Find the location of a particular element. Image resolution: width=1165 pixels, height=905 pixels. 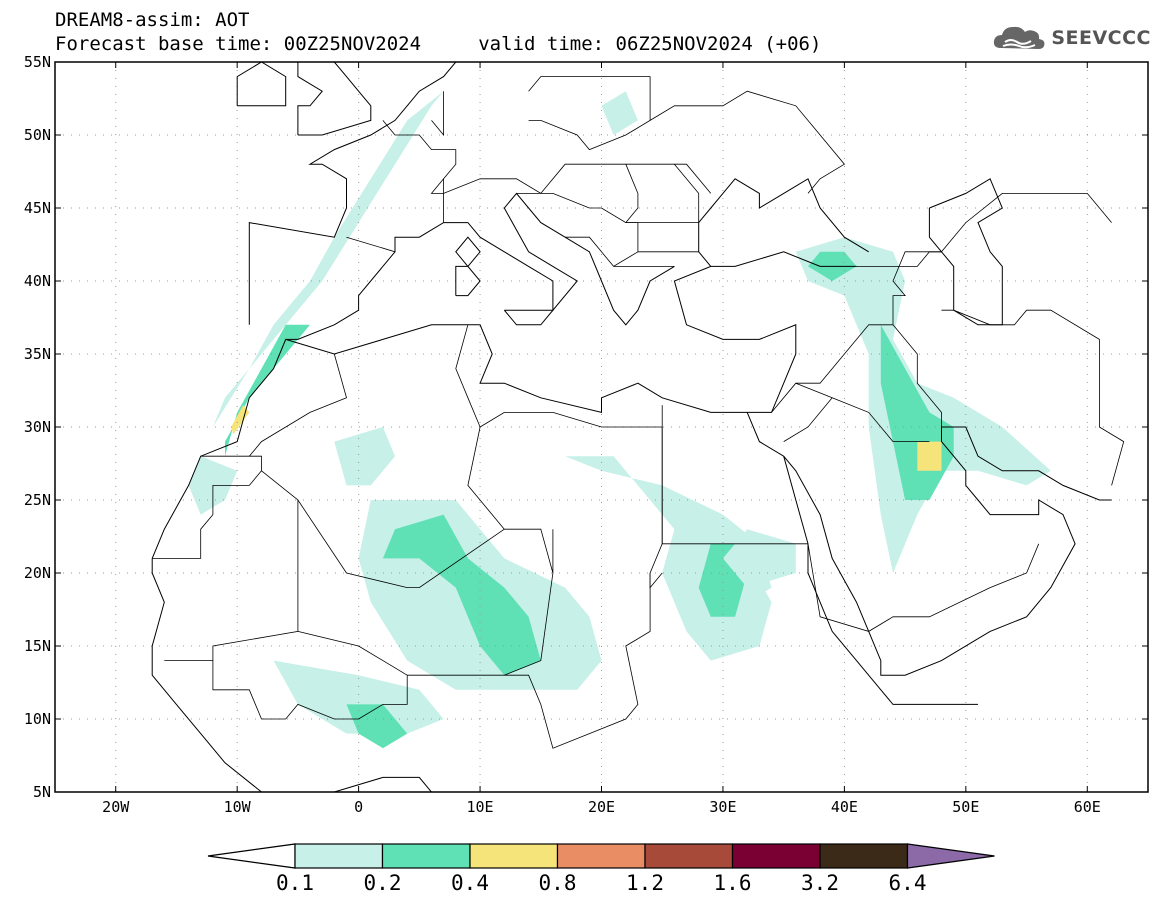

lat-tick-label: 45N is located at coordinates (37, 208).